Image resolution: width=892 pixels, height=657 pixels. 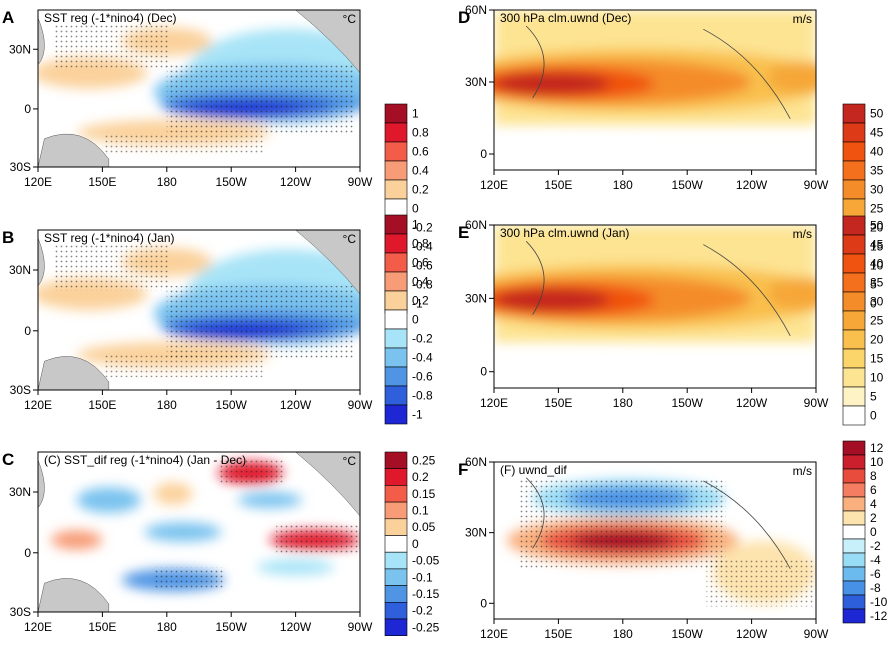 What do you see at coordinates (422, 228) in the screenshot?
I see `colorbar-label: -0.2` at bounding box center [422, 228].